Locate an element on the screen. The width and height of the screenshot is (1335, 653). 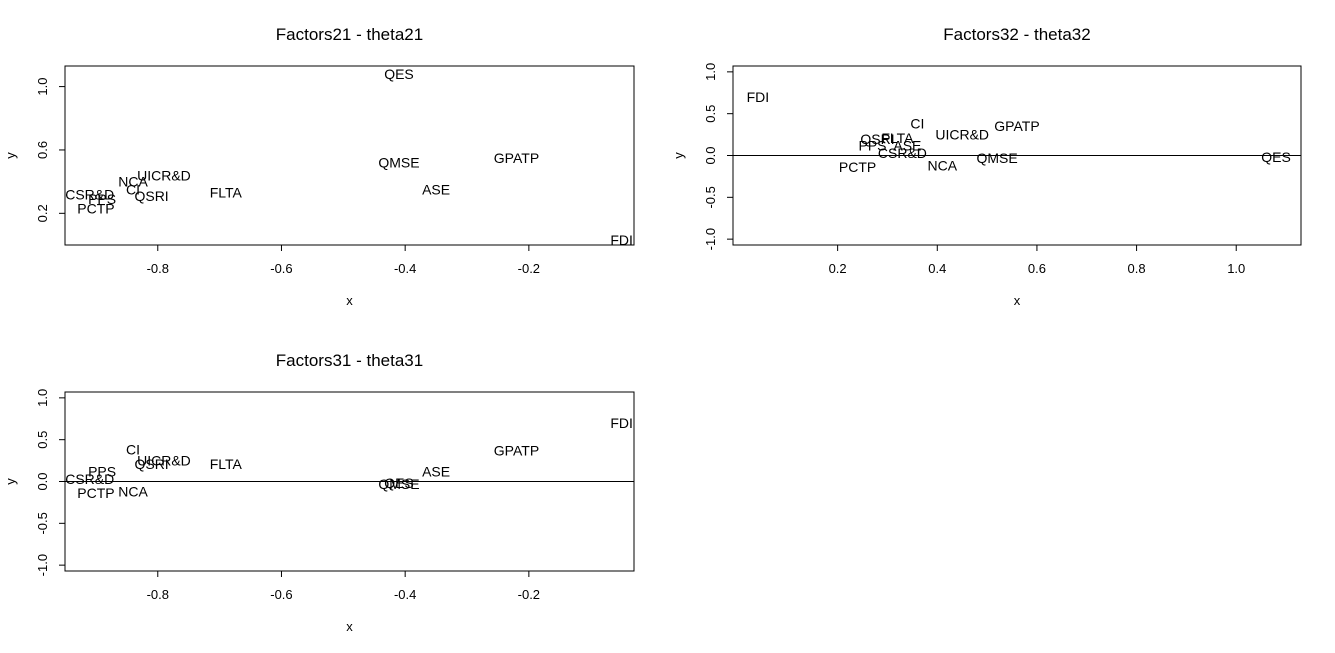
x-tick-label: 0.4 is located at coordinates (937, 268).